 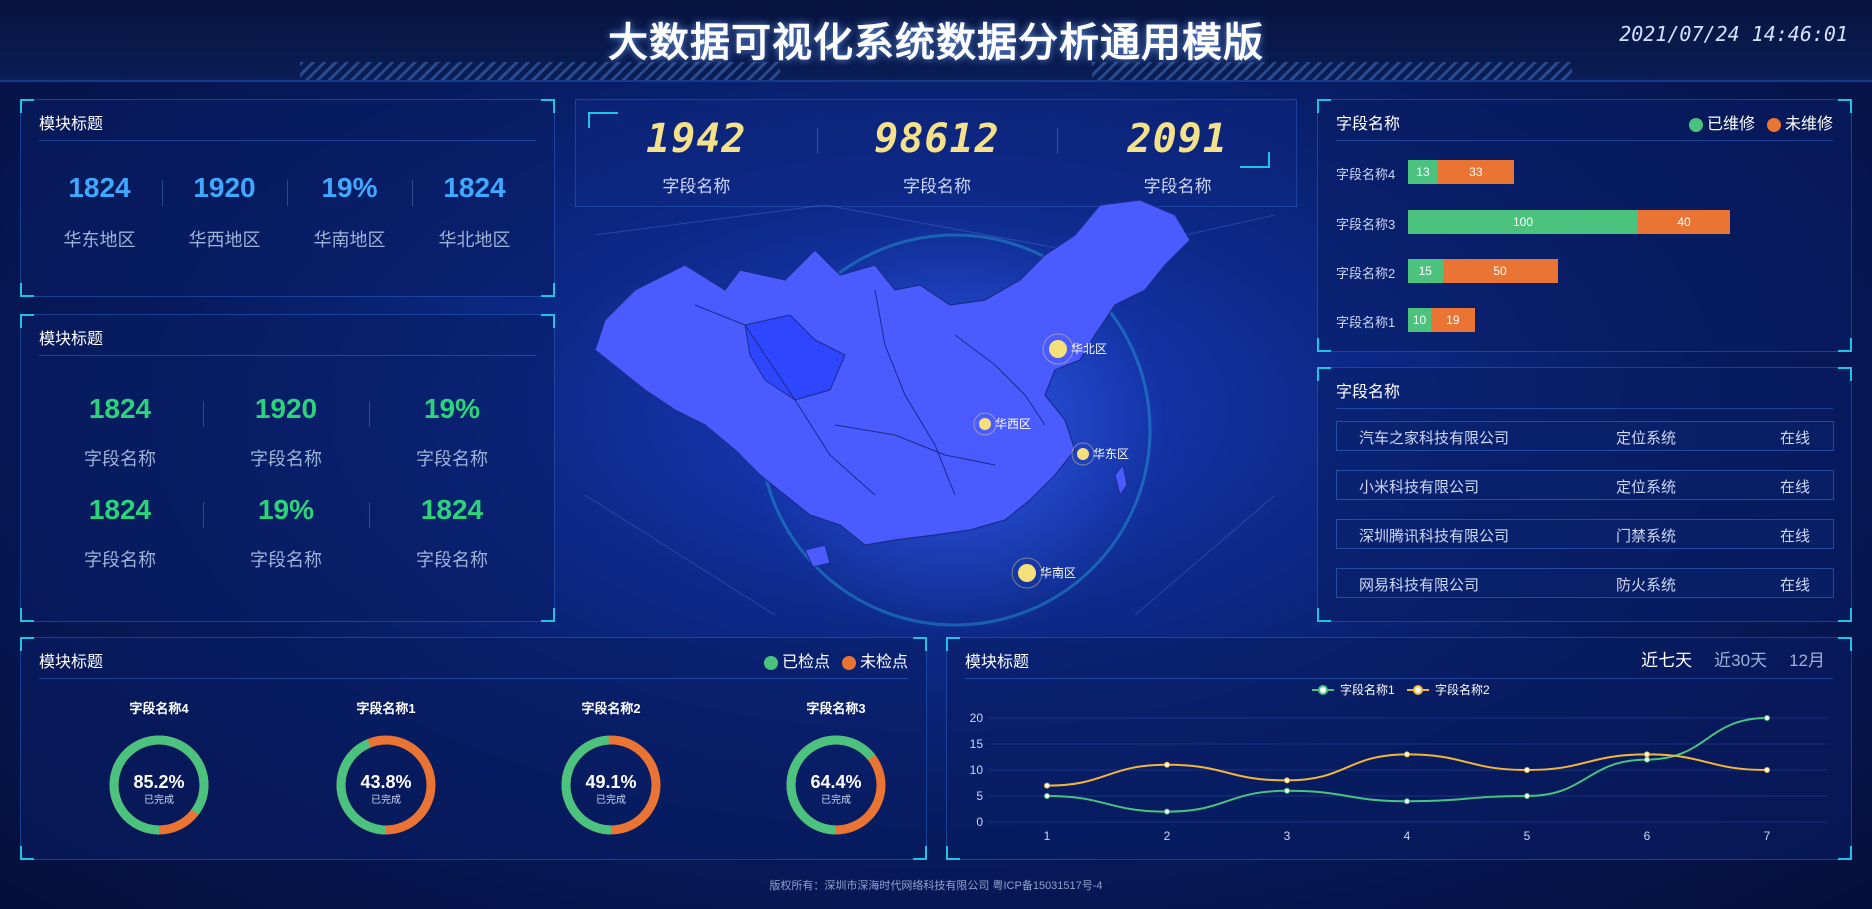 What do you see at coordinates (1523, 222) in the screenshot?
I see `bar-segment: 100` at bounding box center [1523, 222].